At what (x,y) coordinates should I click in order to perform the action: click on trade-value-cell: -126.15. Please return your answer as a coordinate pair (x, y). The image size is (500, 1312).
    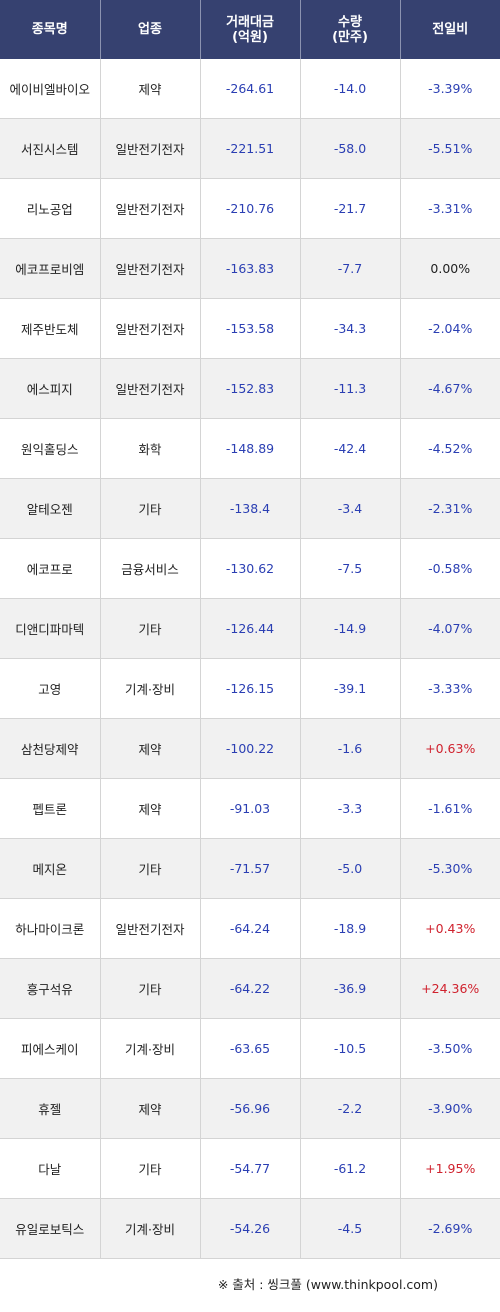
    Looking at the image, I should click on (250, 688).